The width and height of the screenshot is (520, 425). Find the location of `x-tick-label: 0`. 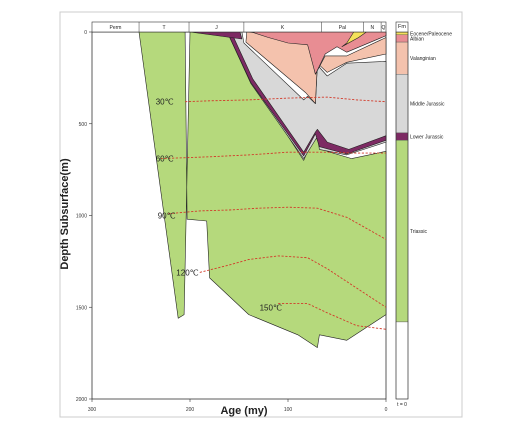

x-tick-label: 0 is located at coordinates (386, 410).